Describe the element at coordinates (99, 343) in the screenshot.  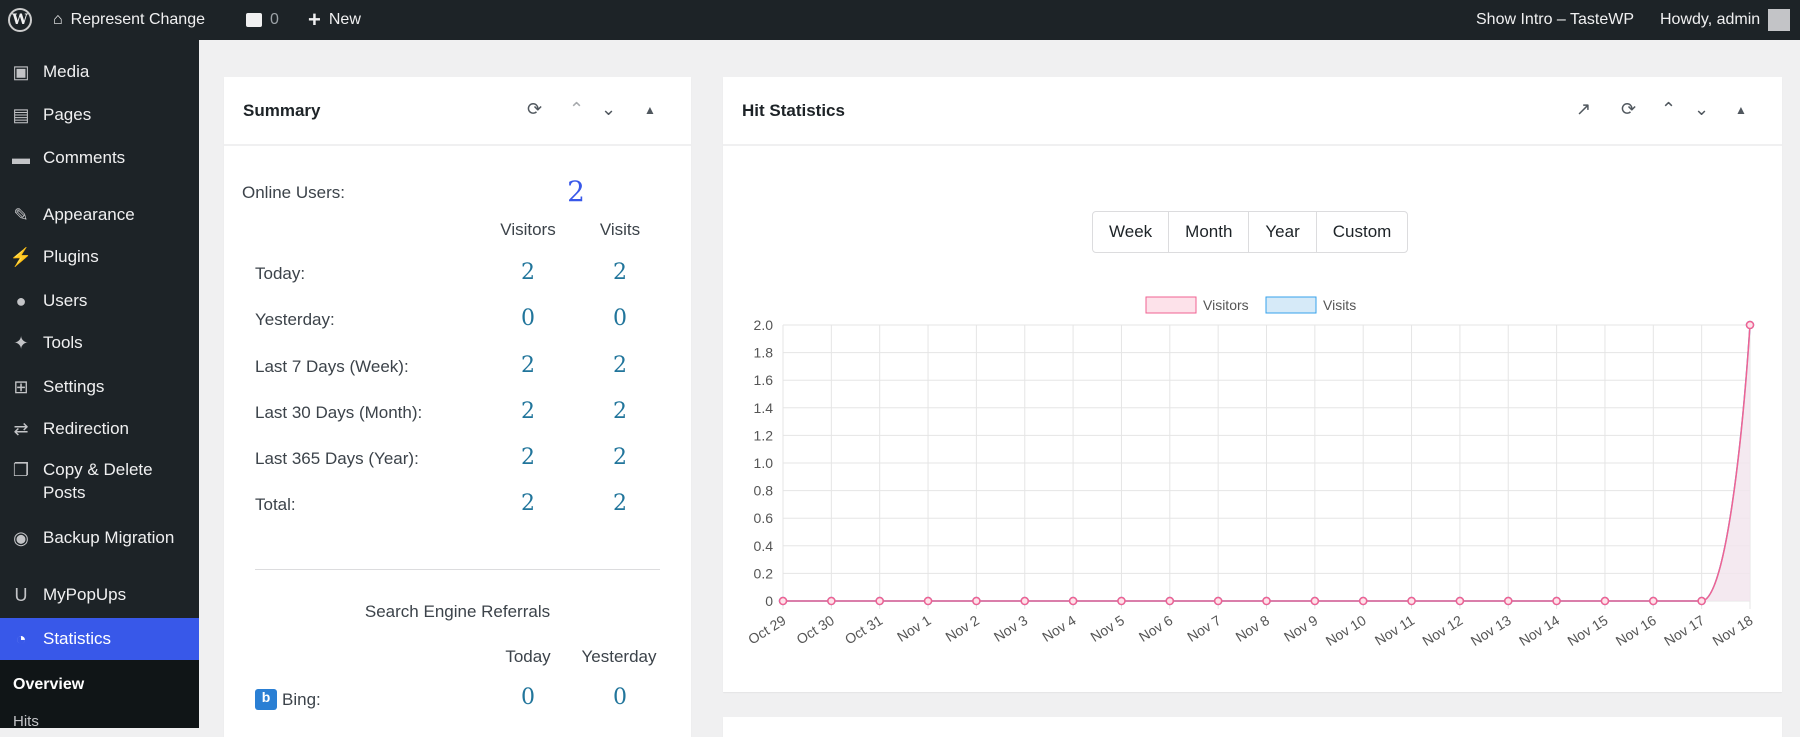
I see `sidebar-item-tools: ✦ Tools` at that location.